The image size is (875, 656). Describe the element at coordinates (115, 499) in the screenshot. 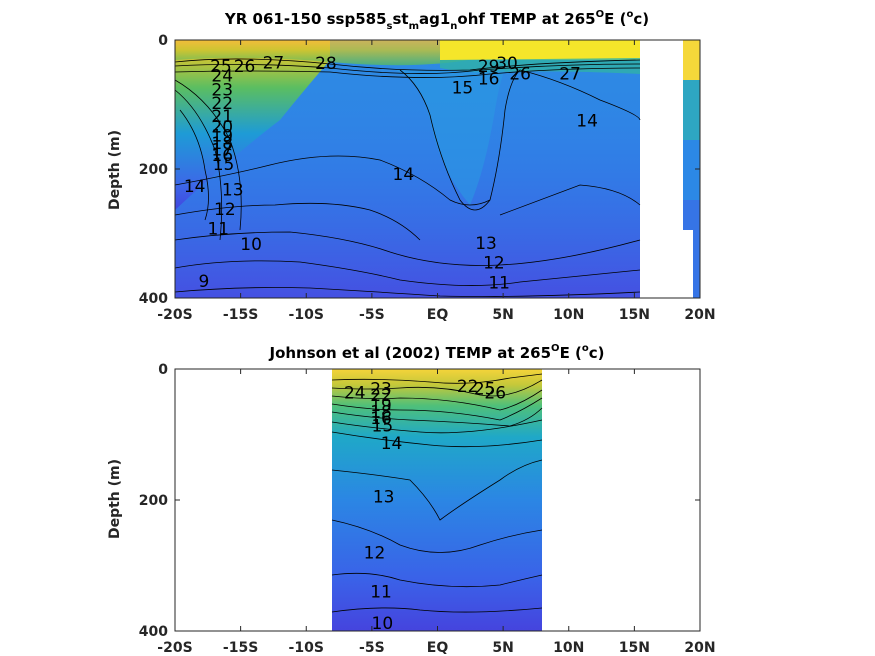

I see `bottom-y-axis-label: Depth (m)` at that location.